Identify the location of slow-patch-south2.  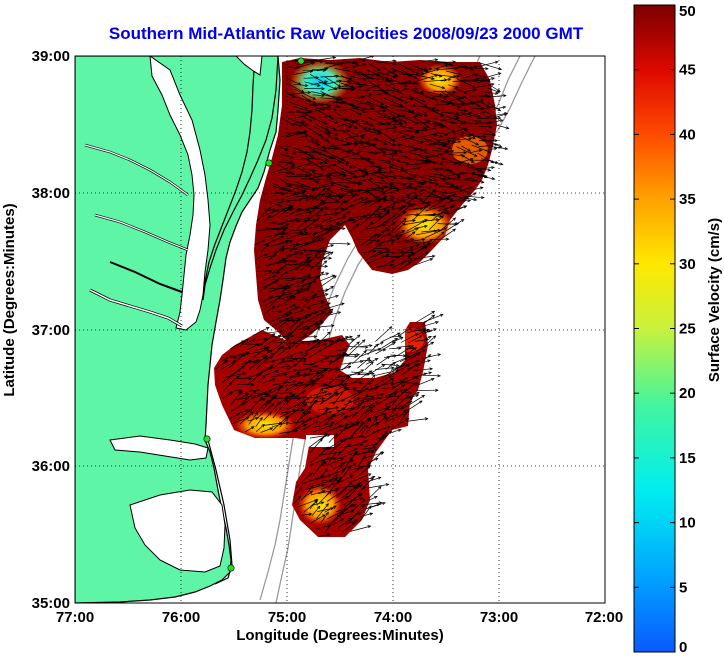
(320, 505).